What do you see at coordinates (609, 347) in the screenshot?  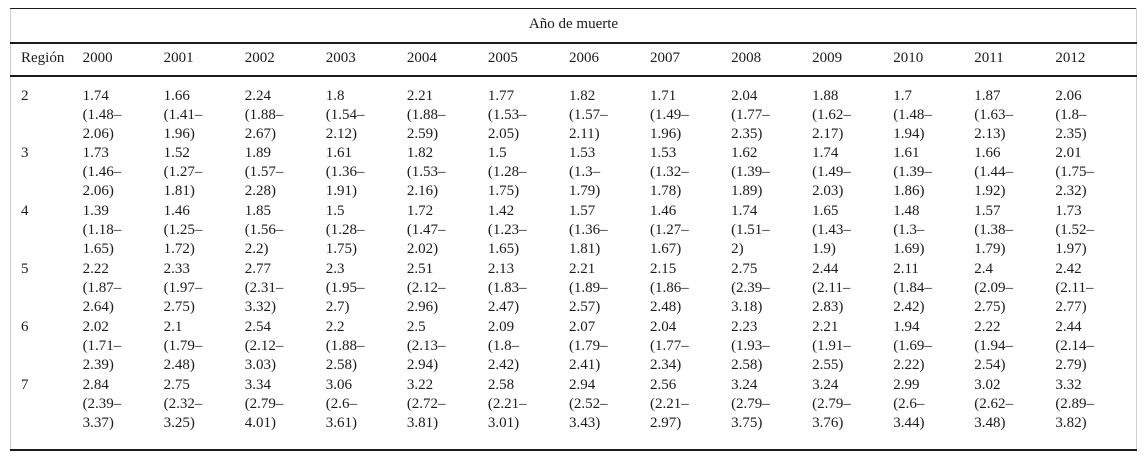 I see `estimate-cell: 2.07 (1.79– 2.41)` at bounding box center [609, 347].